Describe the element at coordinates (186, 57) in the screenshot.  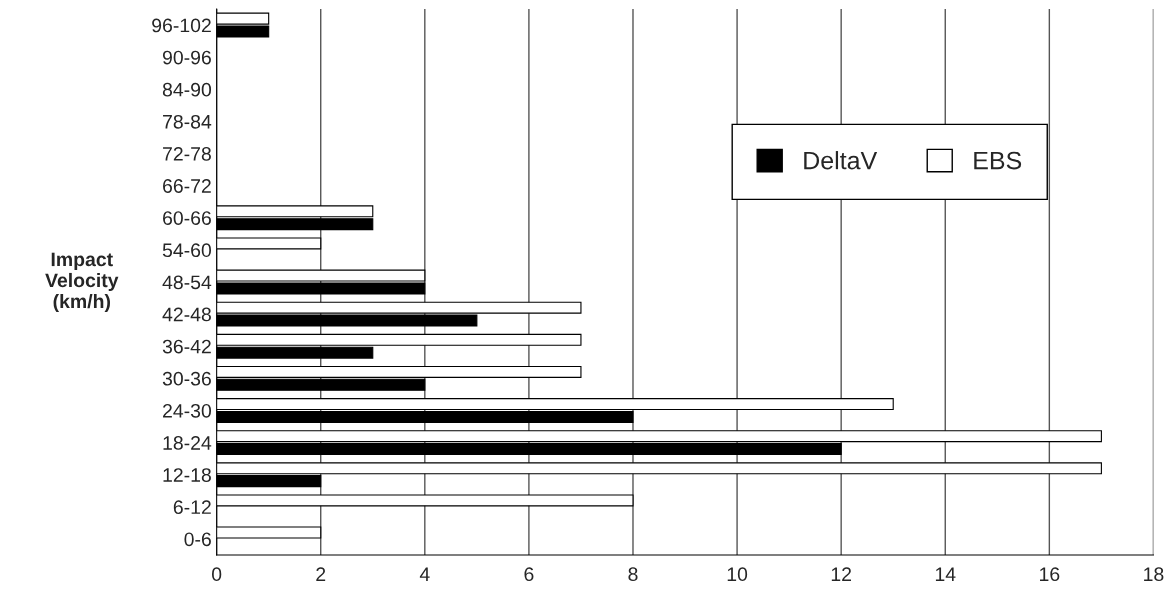
I see `y-tick-label: 90-96` at that location.